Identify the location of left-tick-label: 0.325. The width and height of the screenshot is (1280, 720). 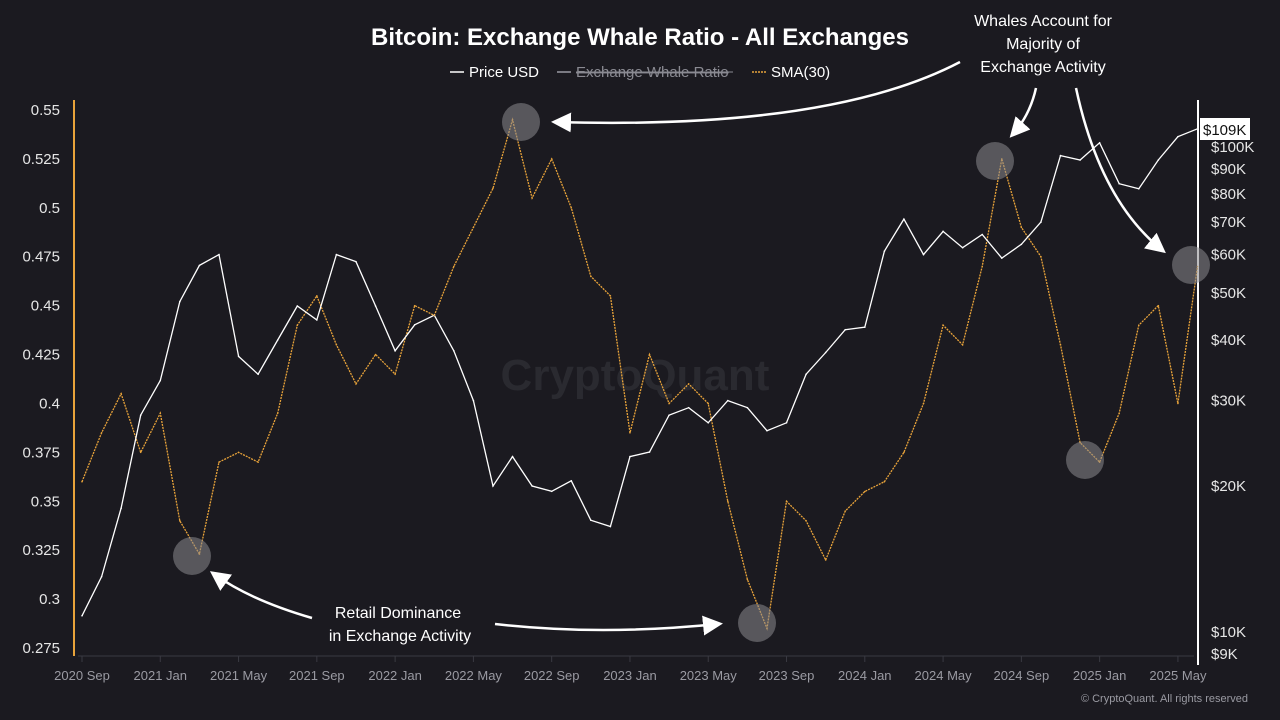
(41, 550).